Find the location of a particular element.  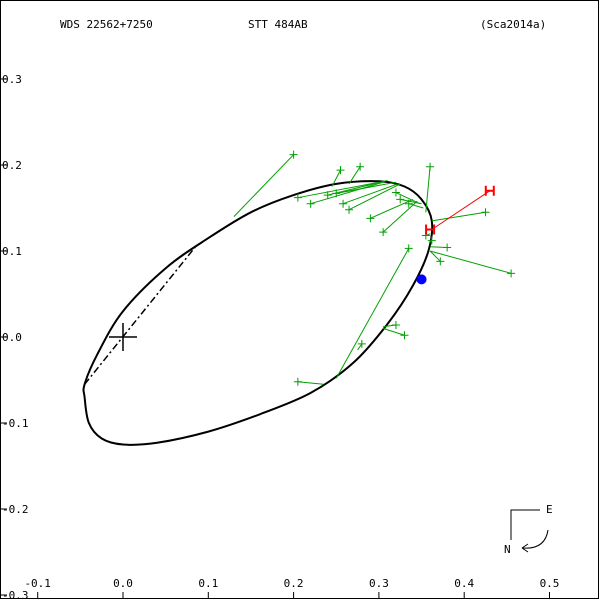

compass-axes is located at coordinates (525, 524).